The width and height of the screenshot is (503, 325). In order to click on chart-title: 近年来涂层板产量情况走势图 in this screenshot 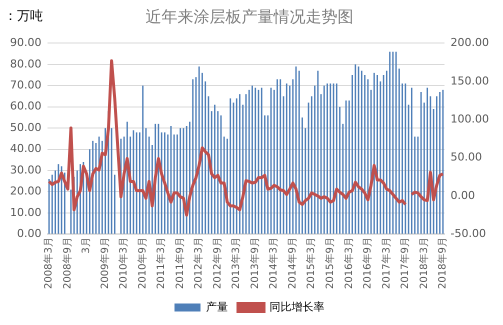, I will do `click(250, 16)`.